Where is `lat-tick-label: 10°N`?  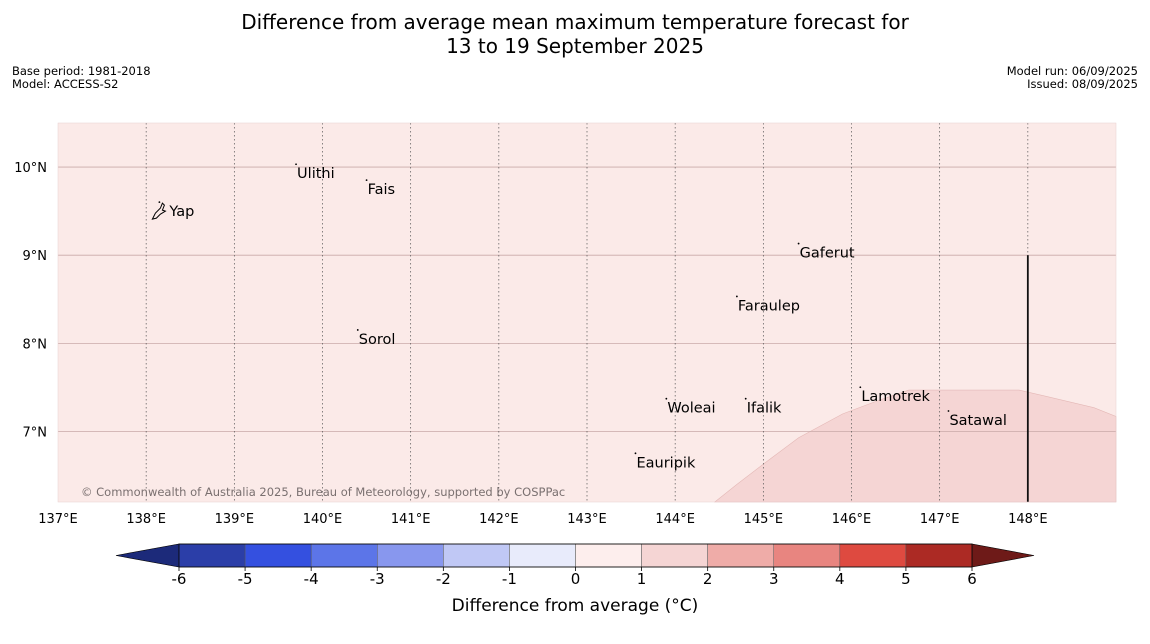
lat-tick-label: 10°N is located at coordinates (30, 168).